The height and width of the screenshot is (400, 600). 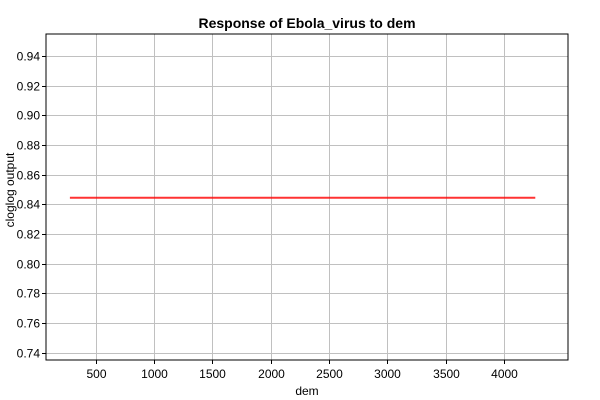 What do you see at coordinates (306, 23) in the screenshot?
I see `chart-title: Response of Ebola_virus to dem` at bounding box center [306, 23].